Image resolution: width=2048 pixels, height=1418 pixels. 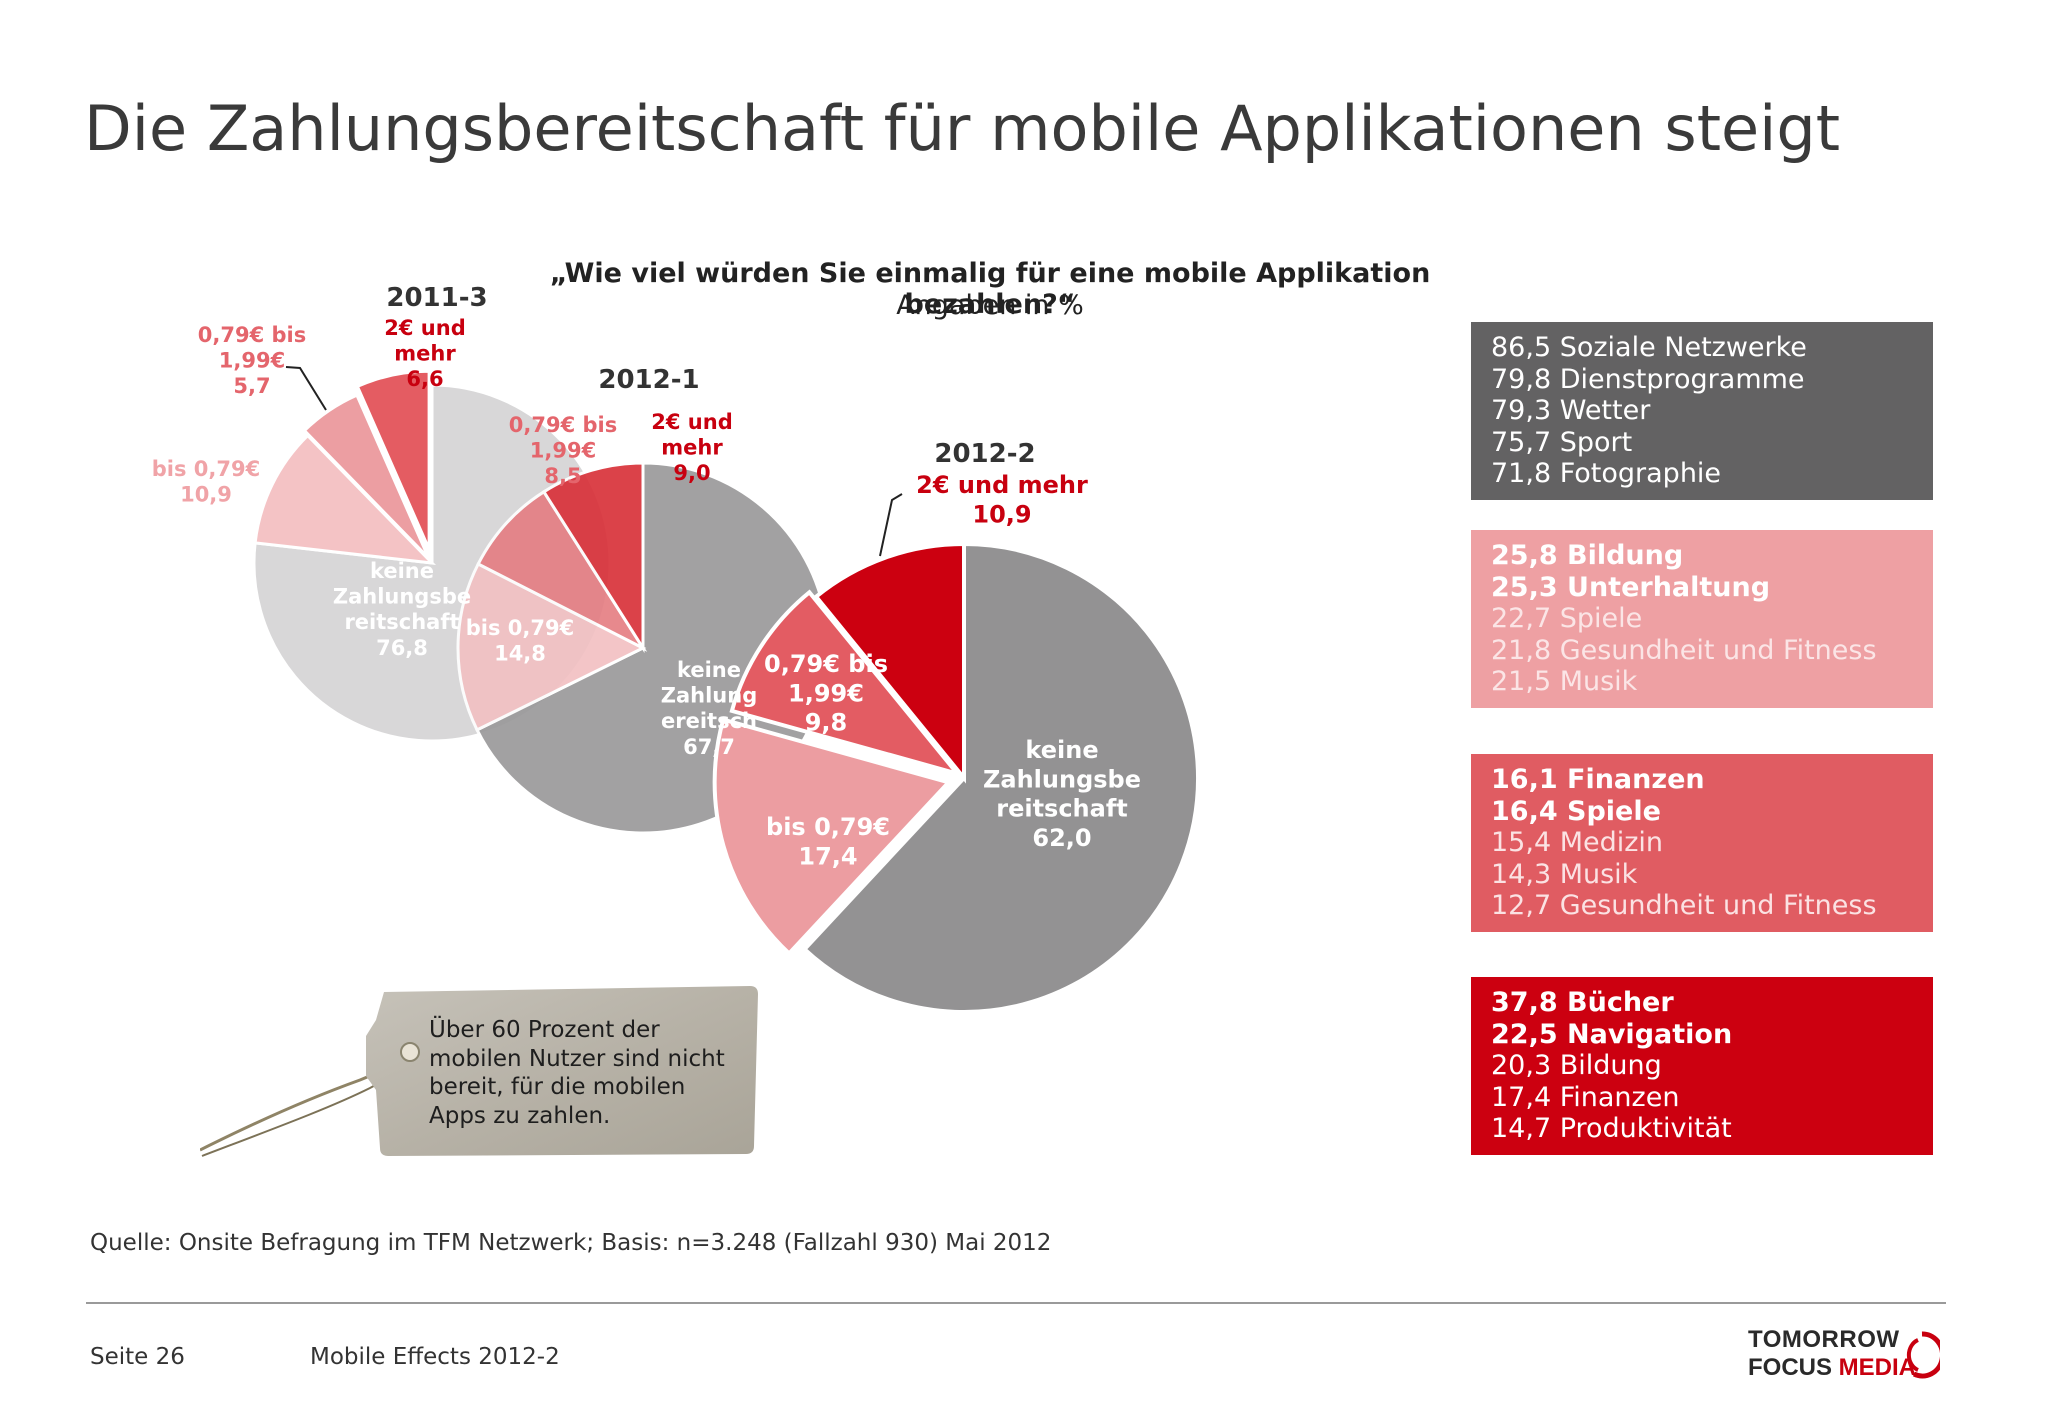 What do you see at coordinates (1585, 1097) in the screenshot?
I see `category-item: 17,4 Finanzen` at bounding box center [1585, 1097].